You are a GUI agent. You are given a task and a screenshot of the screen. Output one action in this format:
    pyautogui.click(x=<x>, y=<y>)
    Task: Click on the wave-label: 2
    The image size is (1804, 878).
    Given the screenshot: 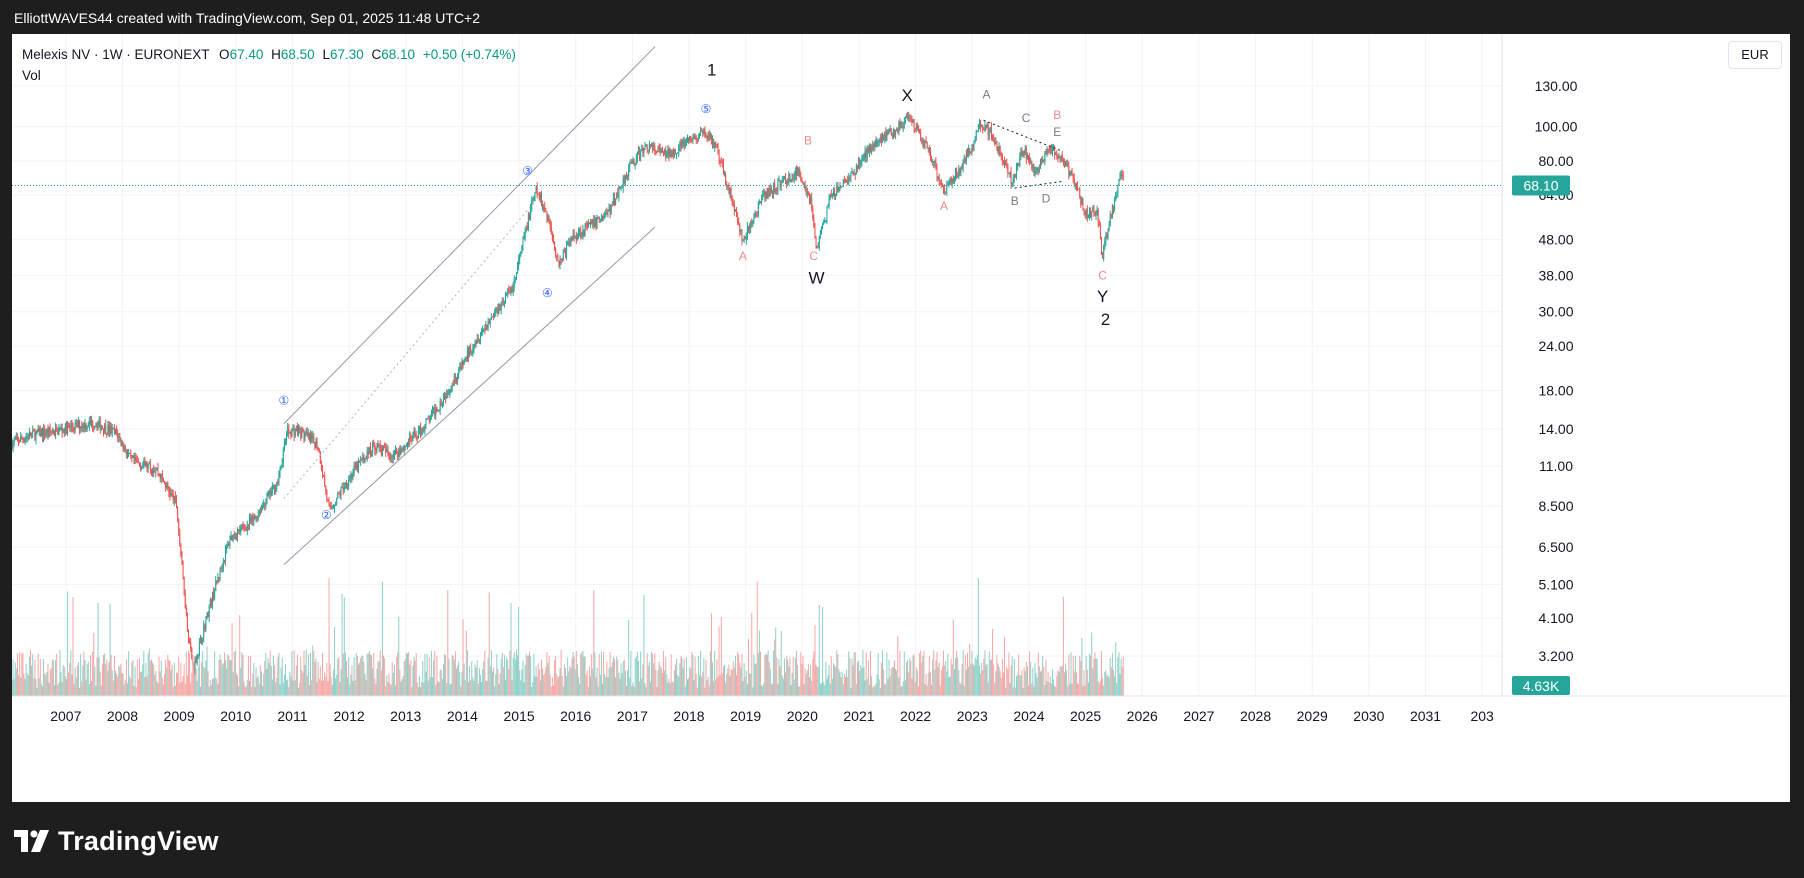 What is the action you would take?
    pyautogui.click(x=1105, y=319)
    